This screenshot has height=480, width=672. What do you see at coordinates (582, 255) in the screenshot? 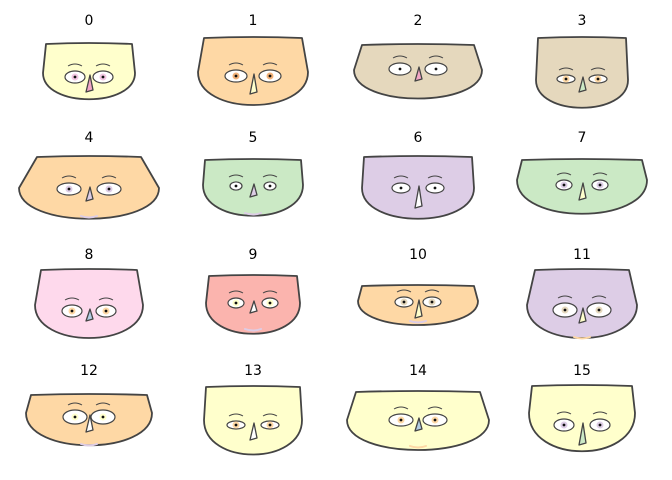
I see `face-label-11: 11` at bounding box center [582, 255].